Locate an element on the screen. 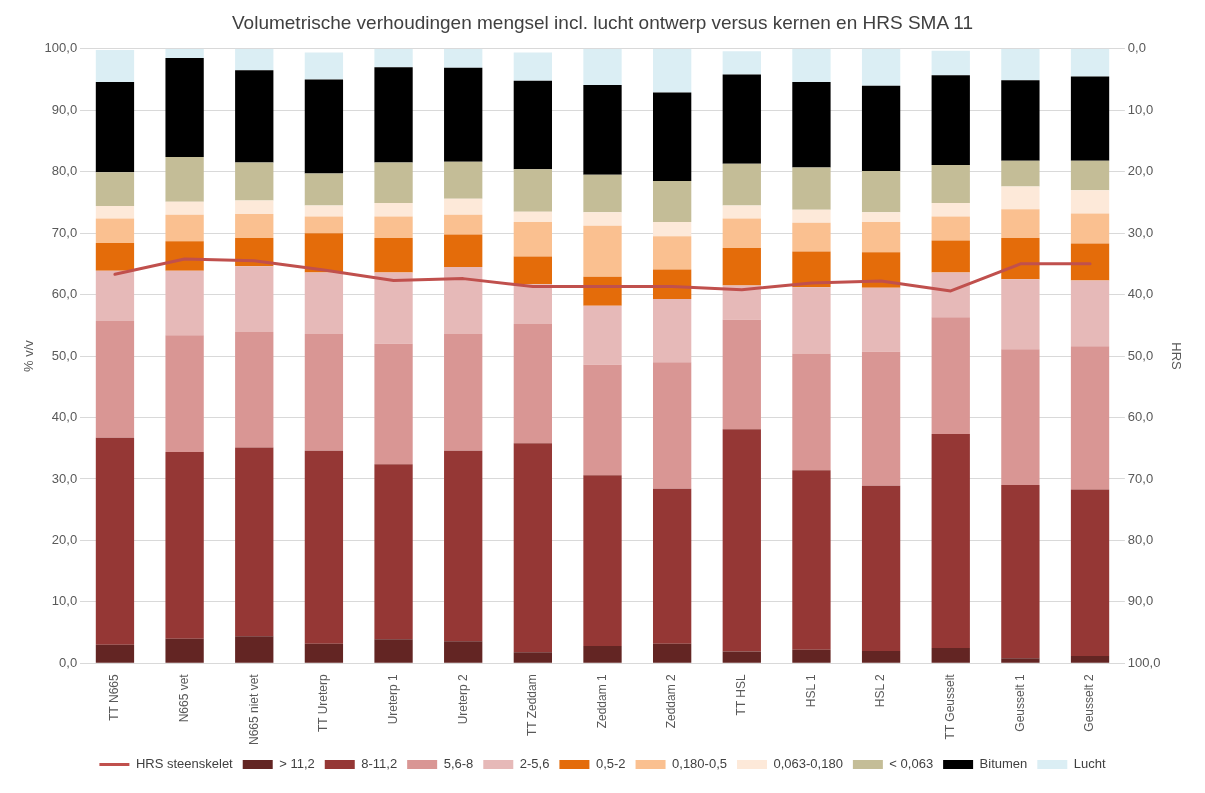 The height and width of the screenshot is (793, 1205). y-axis-title: % v/v is located at coordinates (29, 355).